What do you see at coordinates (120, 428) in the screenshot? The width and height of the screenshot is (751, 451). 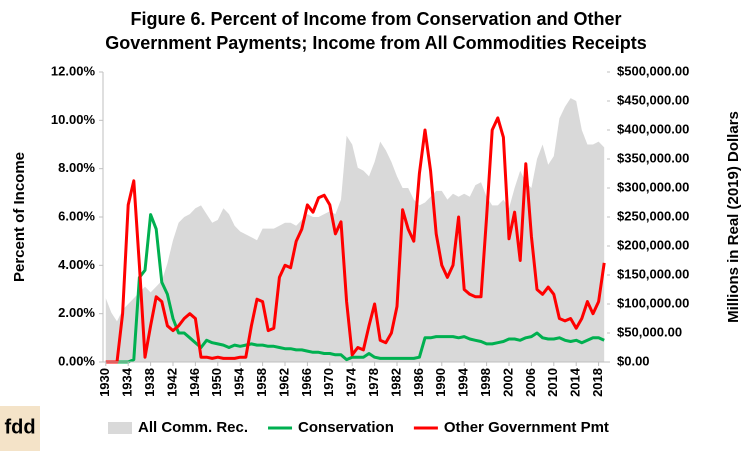 I see `legend-swatch` at bounding box center [120, 428].